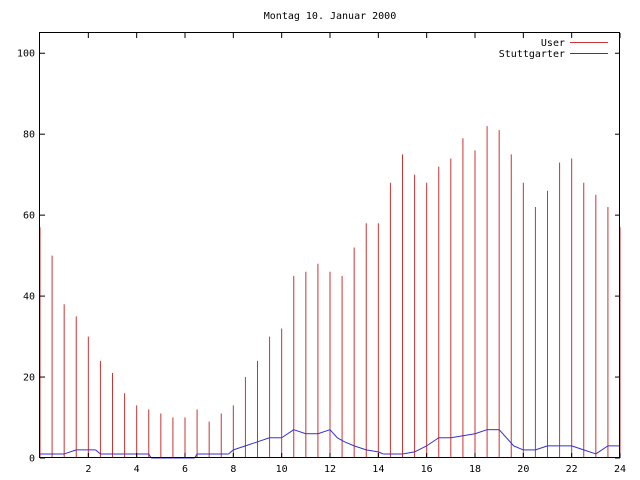  Describe the element at coordinates (330, 469) in the screenshot. I see `x-tick-label-5: 12` at that location.